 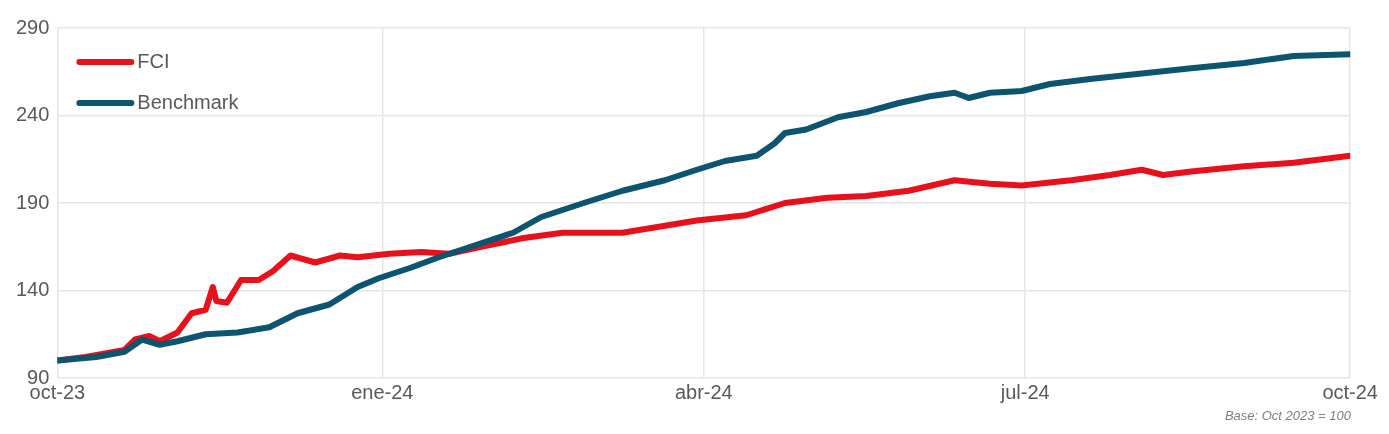 I want to click on legend-label: FCI, so click(x=153, y=60).